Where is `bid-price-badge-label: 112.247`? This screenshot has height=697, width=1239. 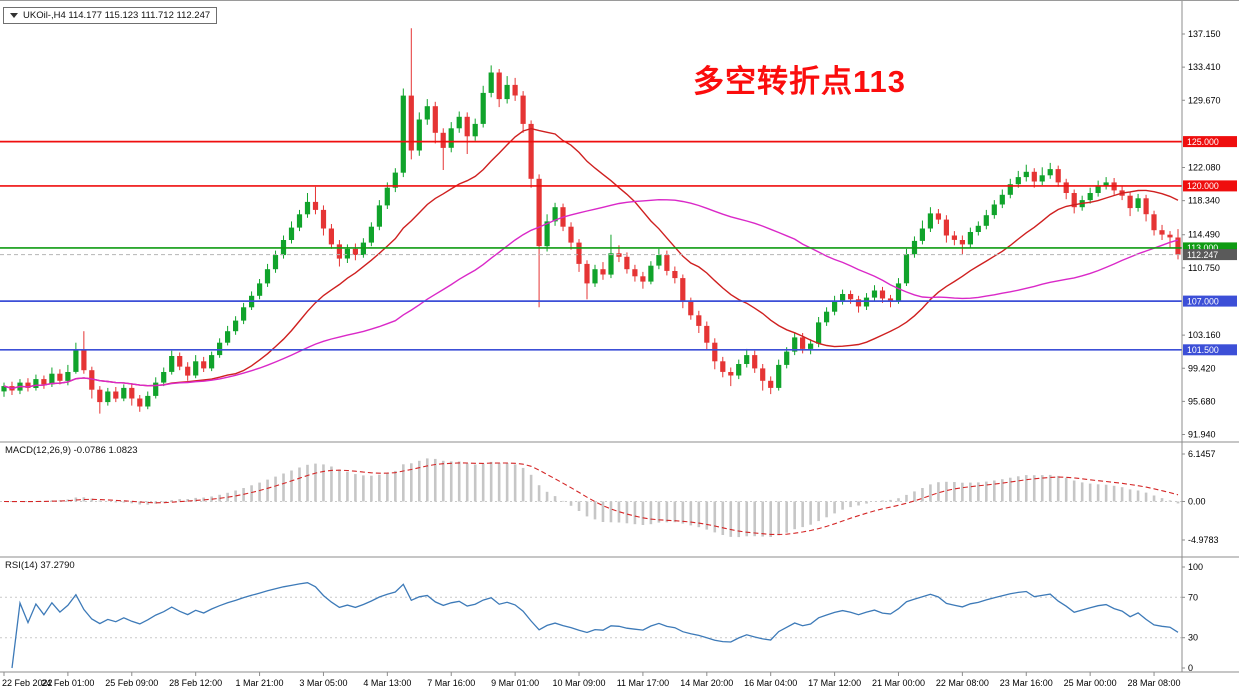
bid-price-badge-label: 112.247 is located at coordinates (1202, 255).